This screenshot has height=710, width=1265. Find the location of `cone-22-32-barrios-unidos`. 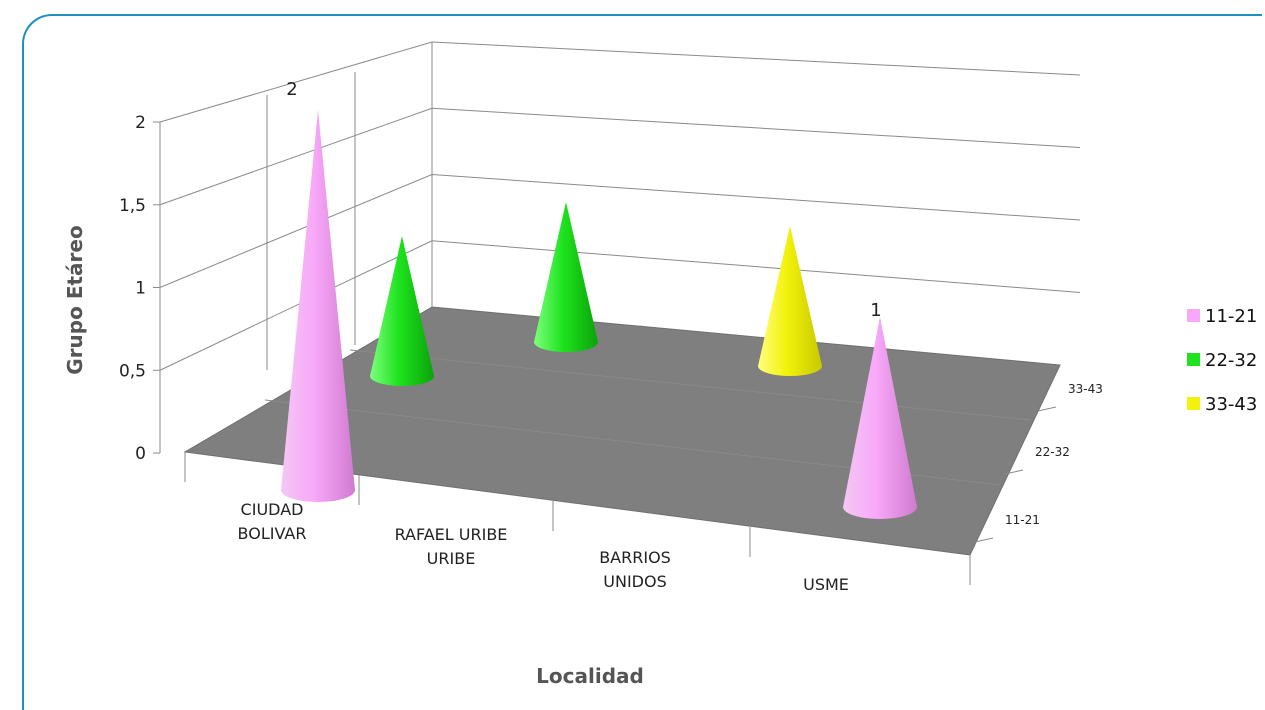

cone-22-32-barrios-unidos is located at coordinates (566, 277).